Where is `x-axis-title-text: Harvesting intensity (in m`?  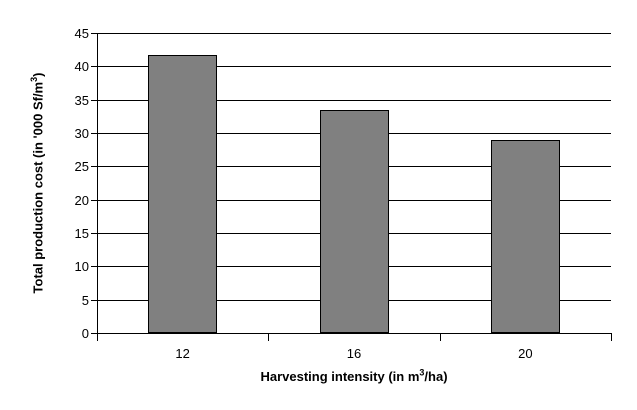 x-axis-title-text: Harvesting intensity (in m is located at coordinates (340, 376).